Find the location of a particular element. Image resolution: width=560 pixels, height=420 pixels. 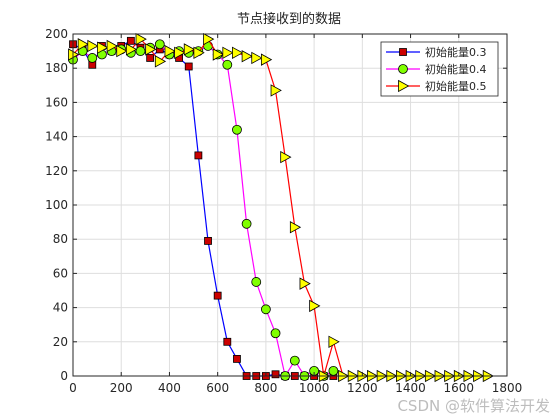

x-tick-label: 0 is located at coordinates (73, 388).